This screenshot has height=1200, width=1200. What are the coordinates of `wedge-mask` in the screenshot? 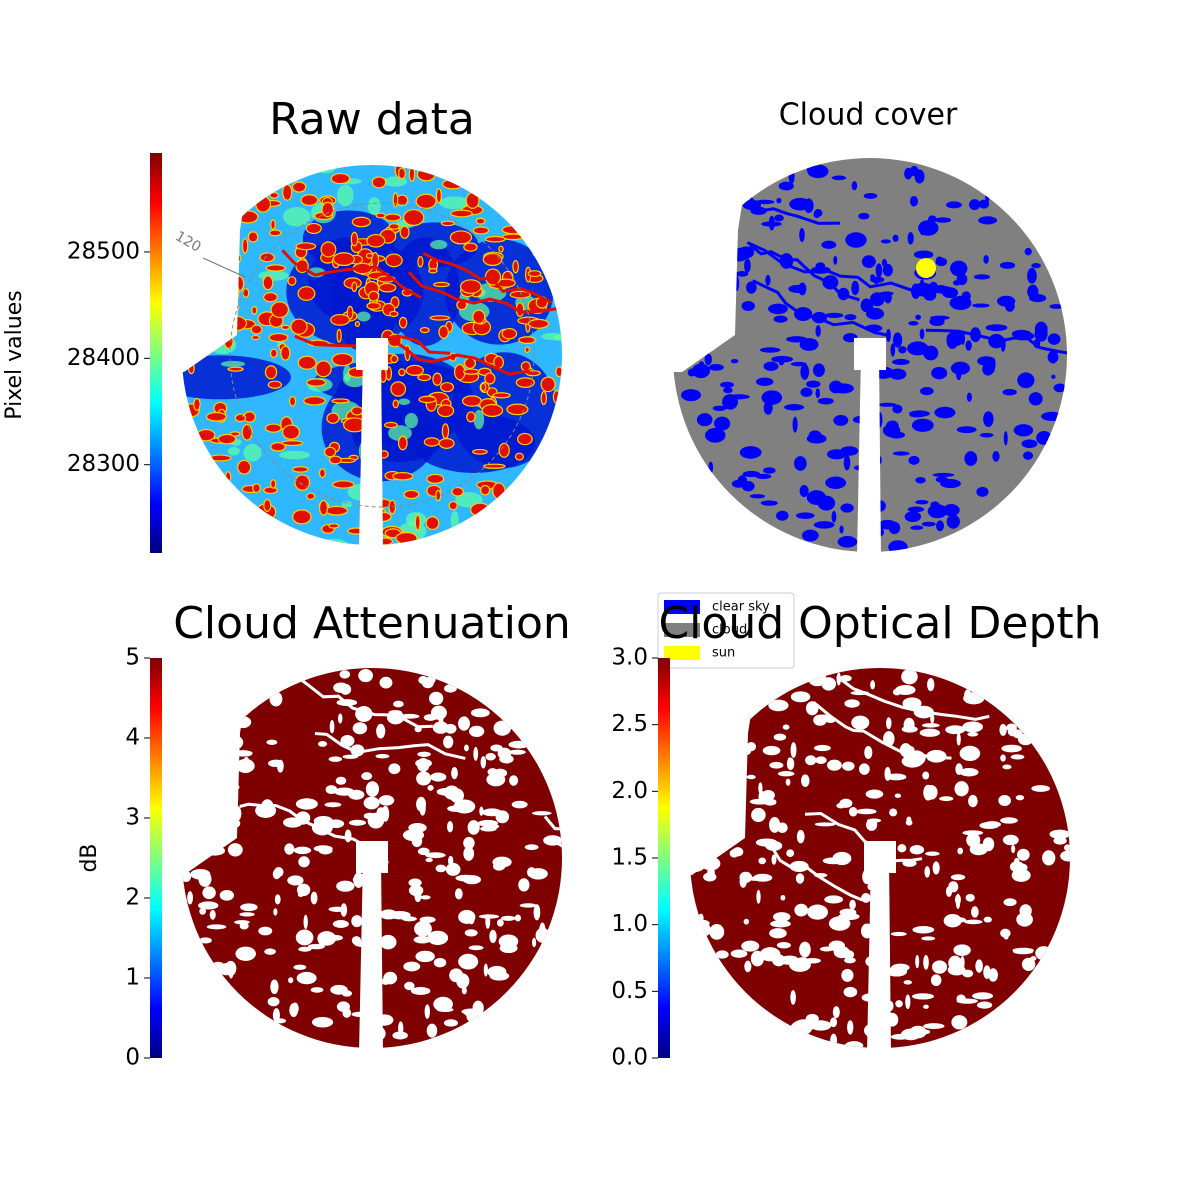 It's located at (869, 456).